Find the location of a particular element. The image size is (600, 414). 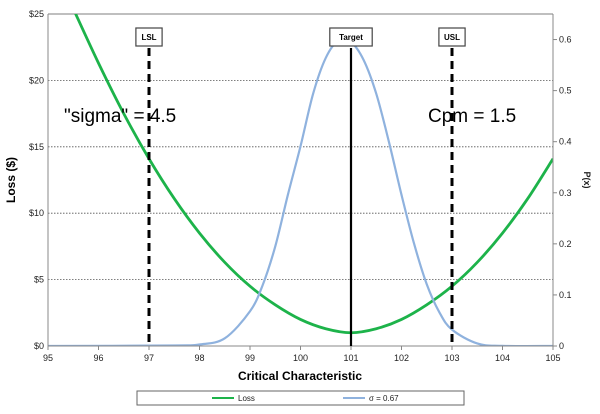

y-left-tick-label: $25 is located at coordinates (36, 14).